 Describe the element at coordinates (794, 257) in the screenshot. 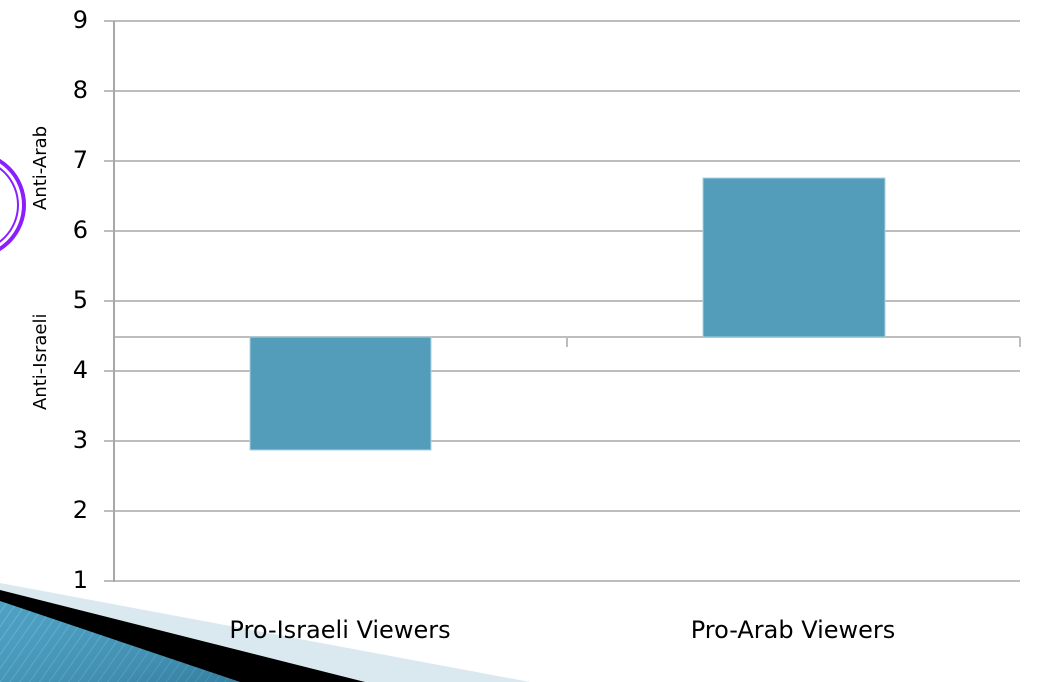

I see `bar-pro-arab` at that location.